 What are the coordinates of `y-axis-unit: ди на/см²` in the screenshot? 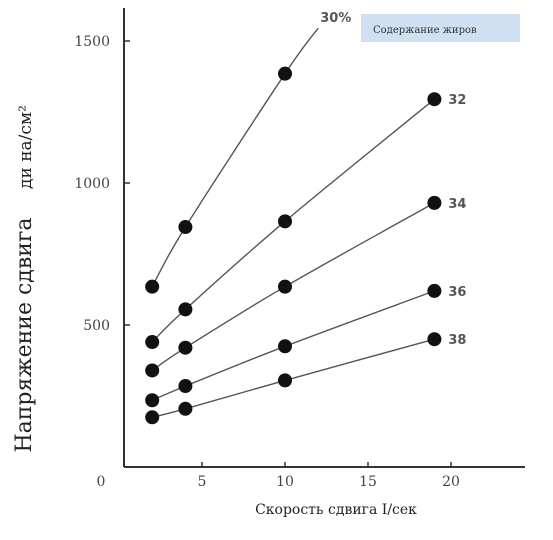 It's located at (26, 147).